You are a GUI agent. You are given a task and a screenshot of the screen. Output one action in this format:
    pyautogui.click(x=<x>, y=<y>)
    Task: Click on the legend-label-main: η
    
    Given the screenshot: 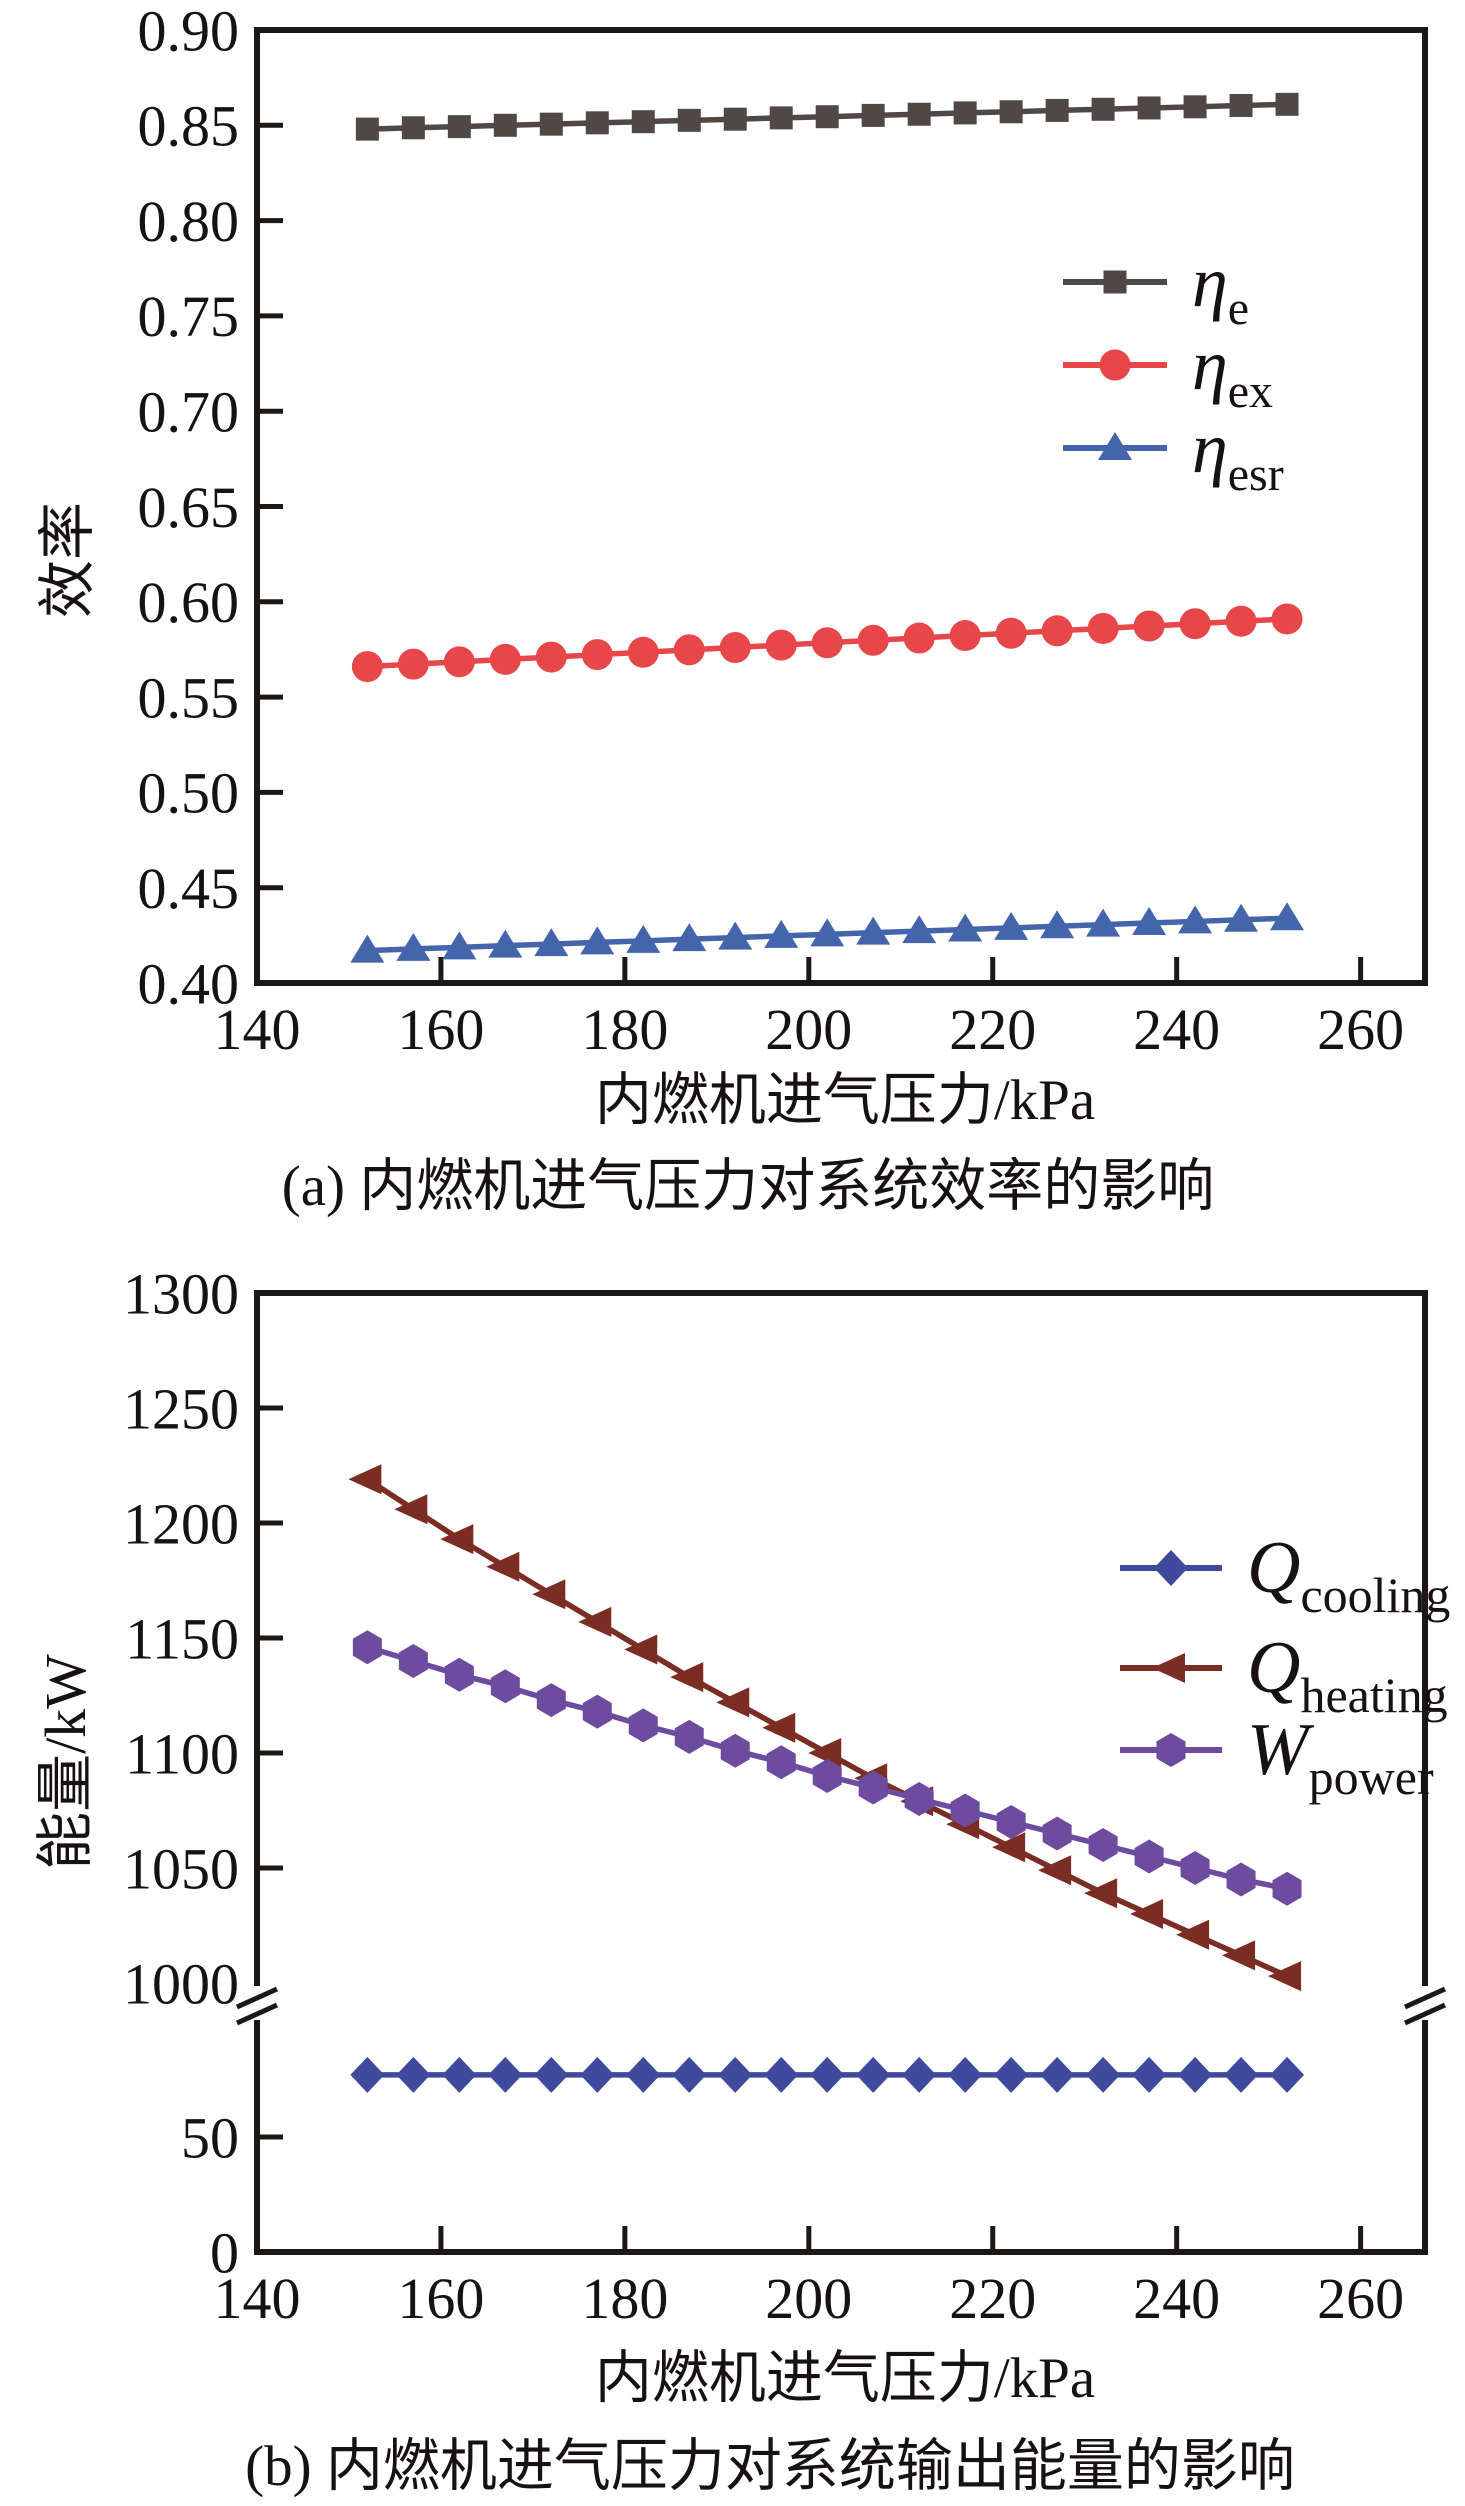 What is the action you would take?
    pyautogui.click(x=1210, y=282)
    